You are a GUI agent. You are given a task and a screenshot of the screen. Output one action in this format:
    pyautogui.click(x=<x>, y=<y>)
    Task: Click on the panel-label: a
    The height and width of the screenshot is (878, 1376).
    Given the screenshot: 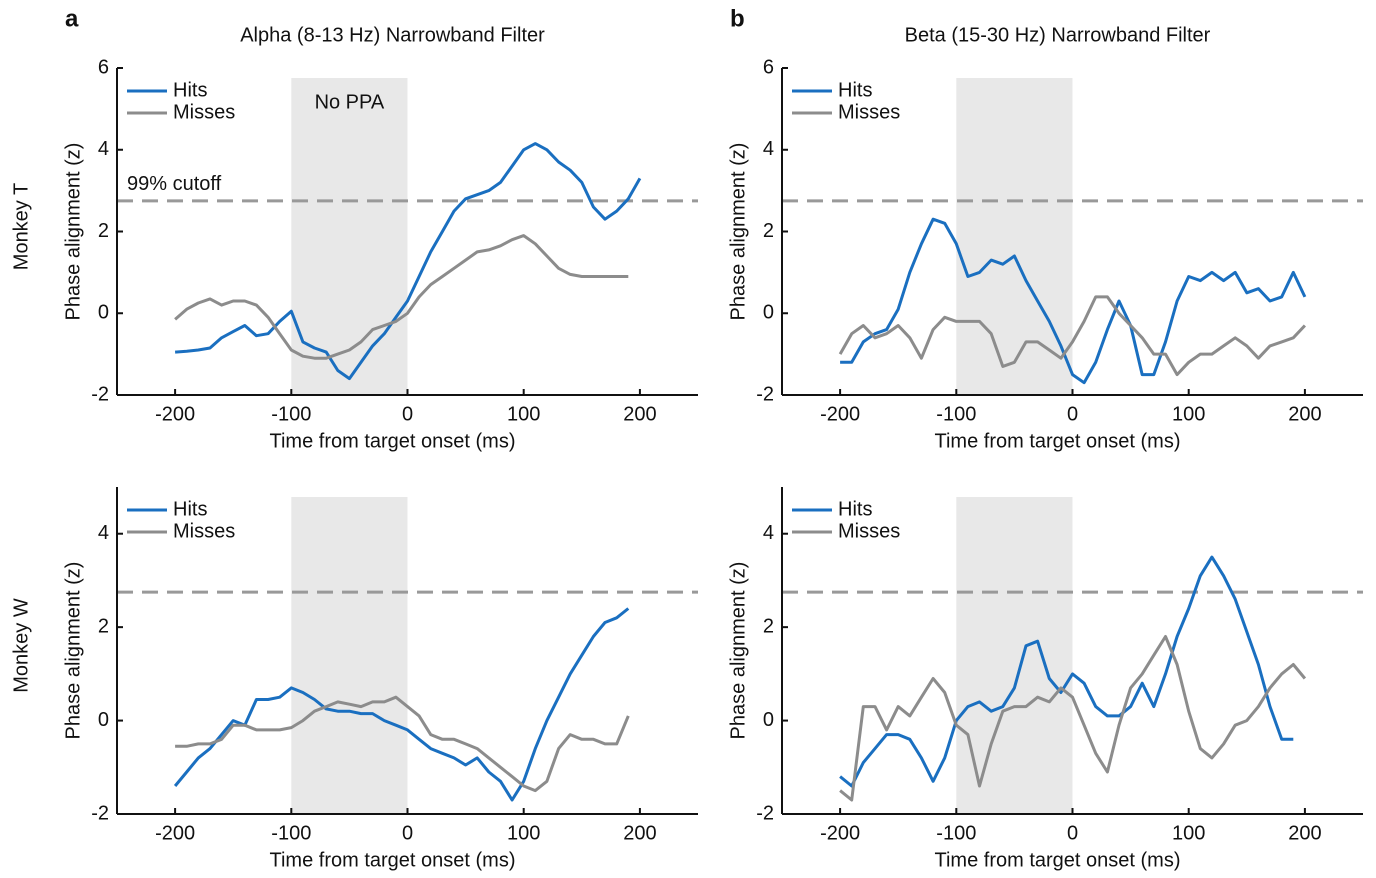 What is the action you would take?
    pyautogui.click(x=72, y=18)
    